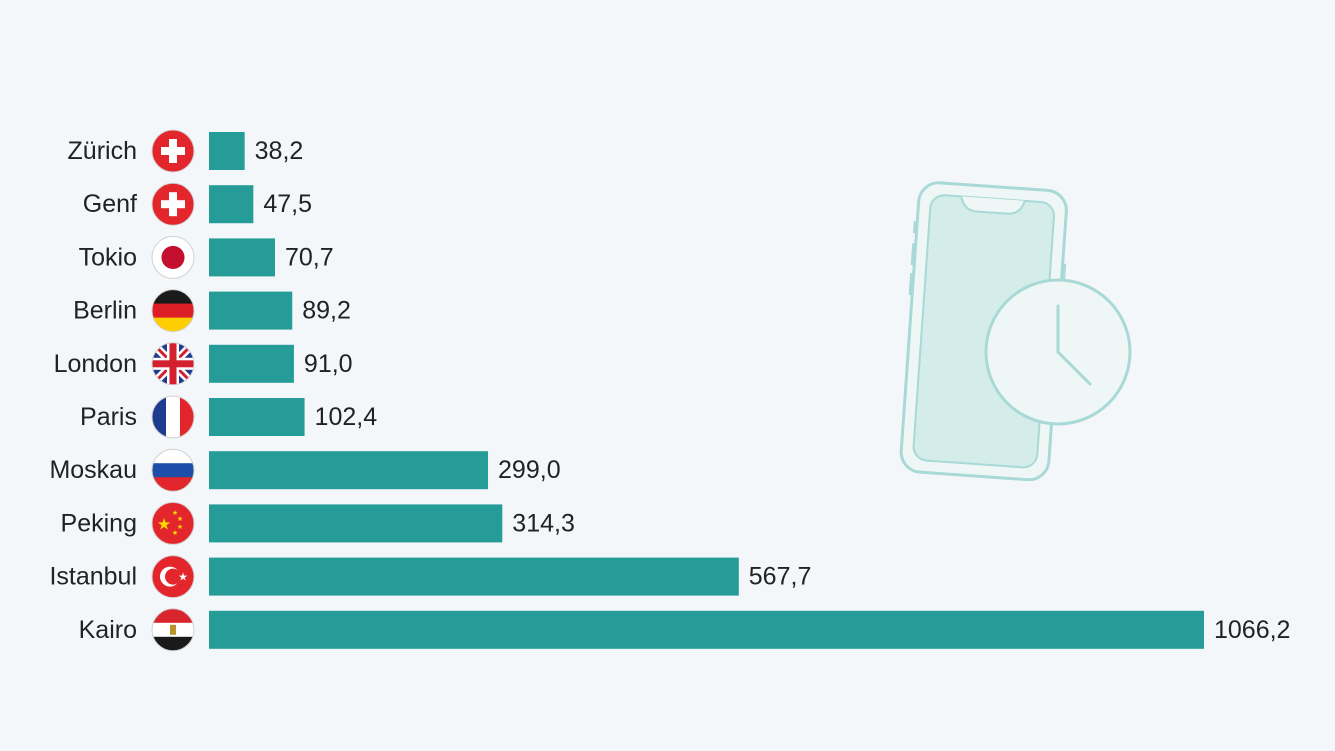 The height and width of the screenshot is (751, 1335). Describe the element at coordinates (328, 364) in the screenshot. I see `value-label: 91,0` at that location.